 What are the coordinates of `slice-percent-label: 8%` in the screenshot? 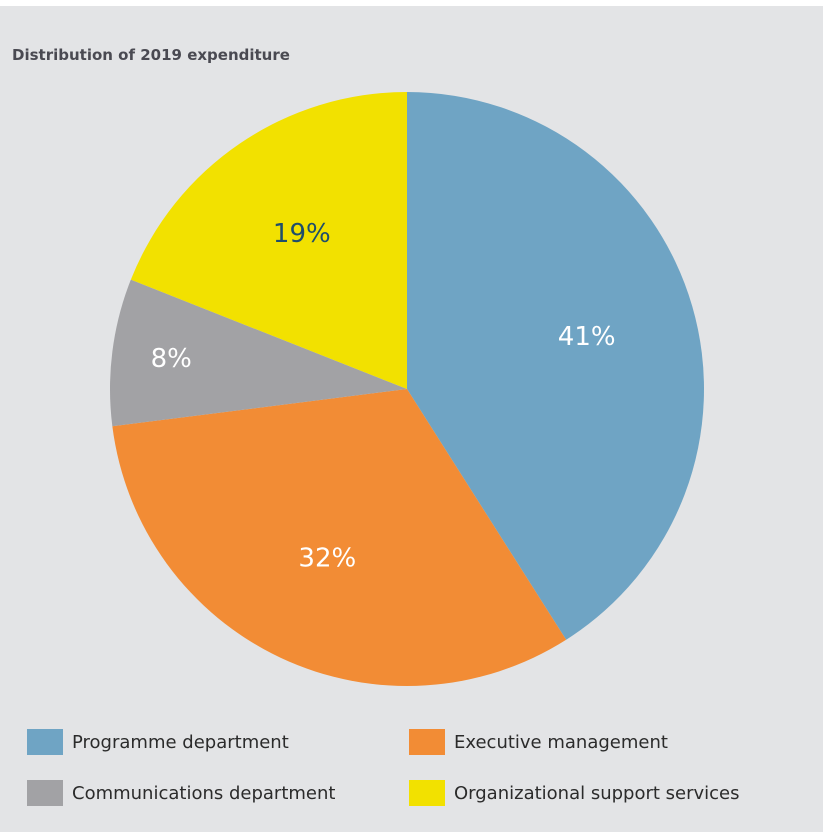 It's located at (171, 359).